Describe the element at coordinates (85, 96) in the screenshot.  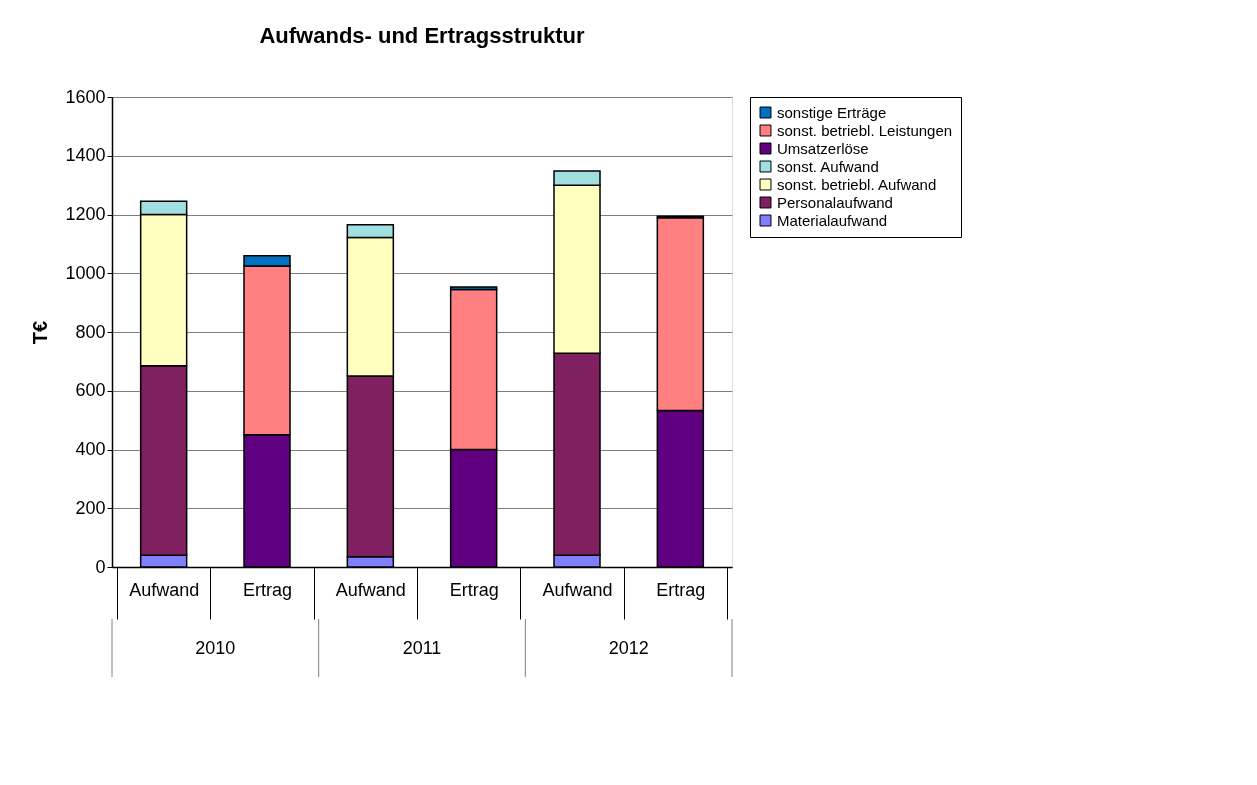
I see `y-tick-label: 1600` at that location.